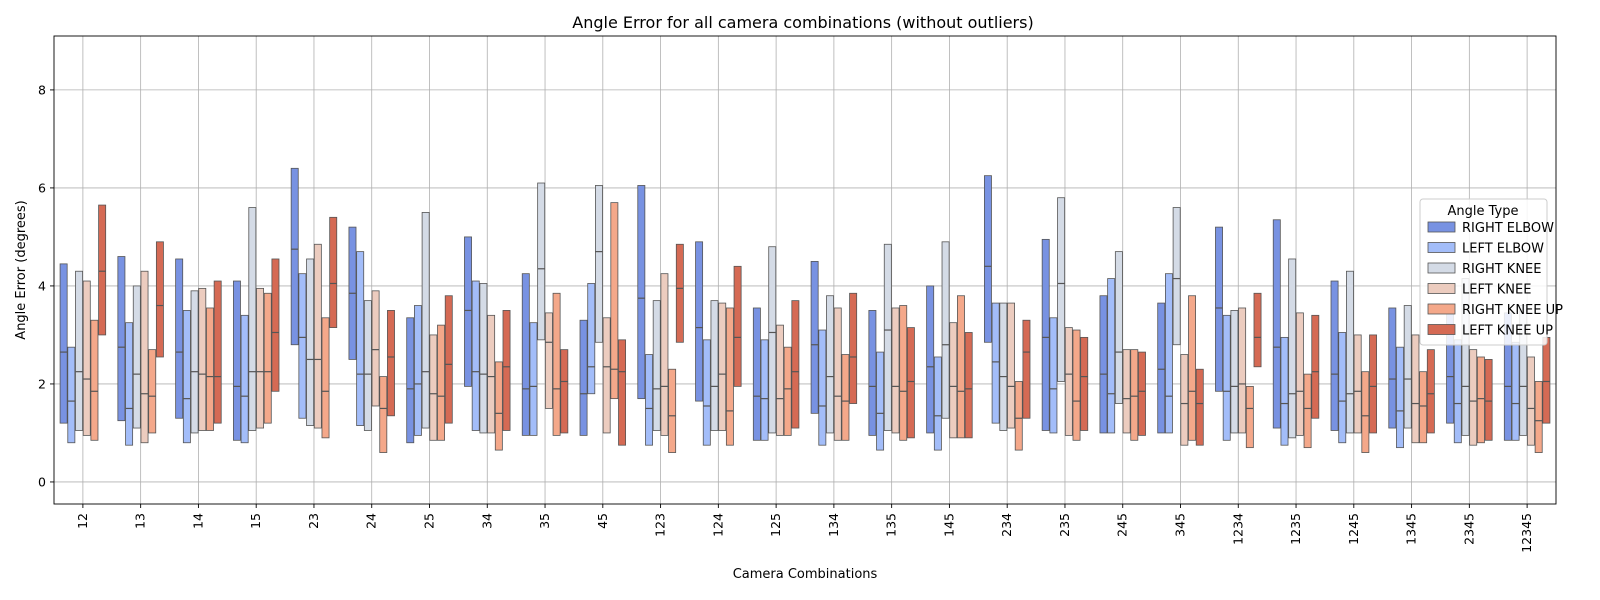 This screenshot has width=1600, height=600. Describe the element at coordinates (371, 521) in the screenshot. I see `x-tick-label: 24` at that location.